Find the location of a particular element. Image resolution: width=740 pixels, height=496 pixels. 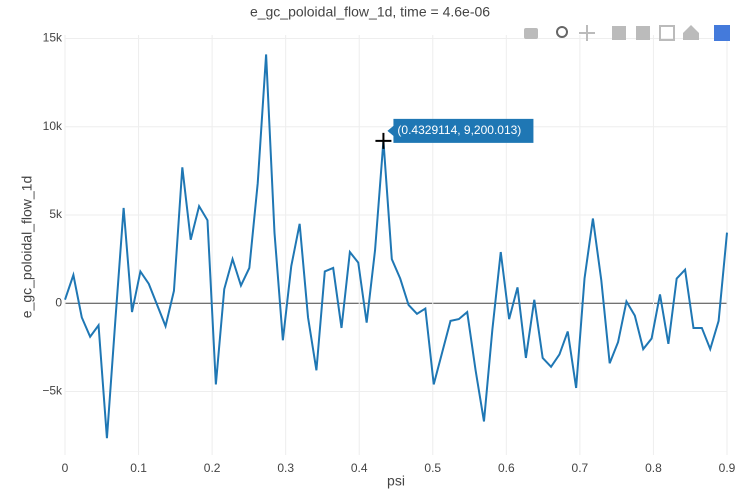

x-tick-label: 0.9 is located at coordinates (727, 468).